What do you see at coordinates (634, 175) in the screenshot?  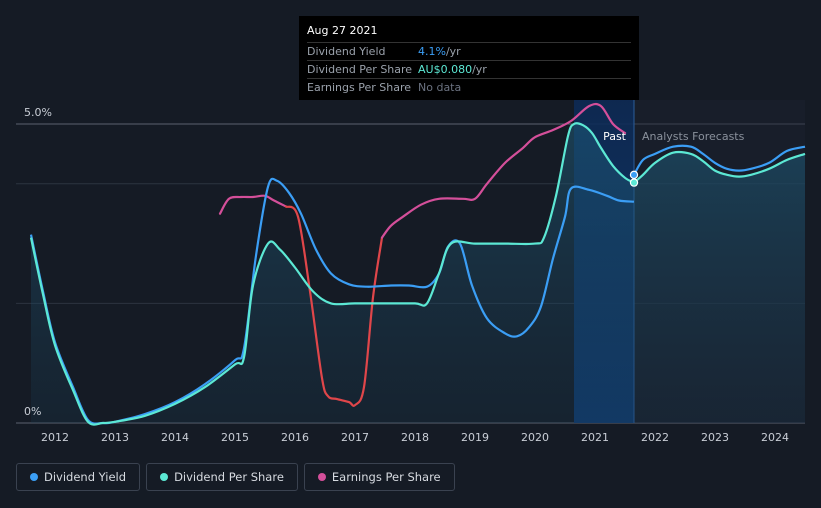 I see `dividend-yield-marker` at bounding box center [634, 175].